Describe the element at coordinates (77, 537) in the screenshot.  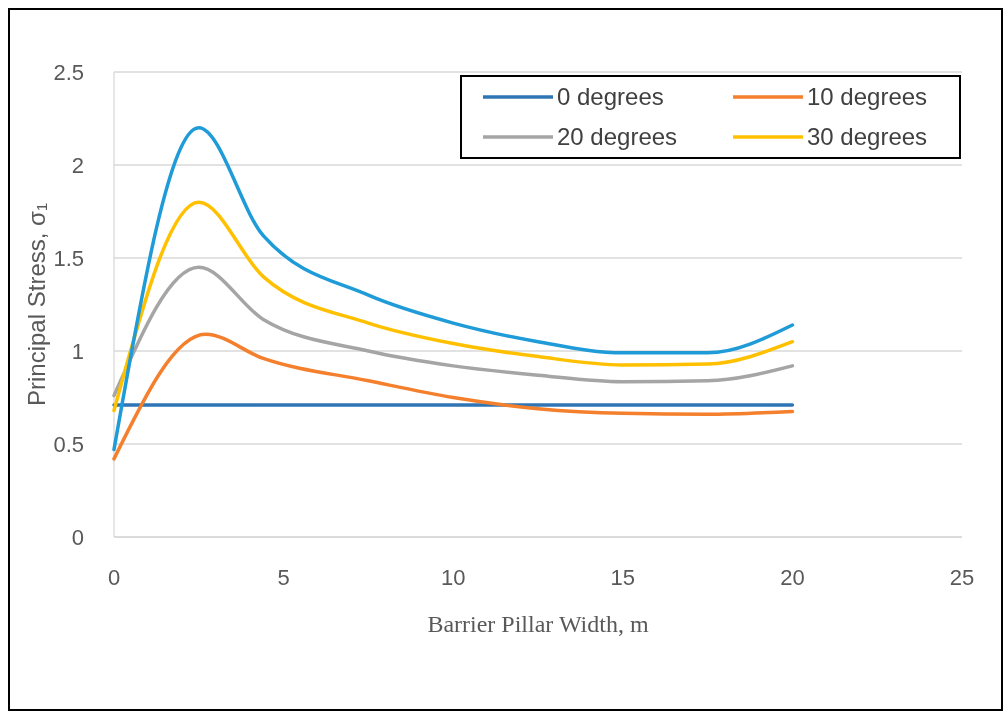
I see `y-tick-label: 0` at that location.